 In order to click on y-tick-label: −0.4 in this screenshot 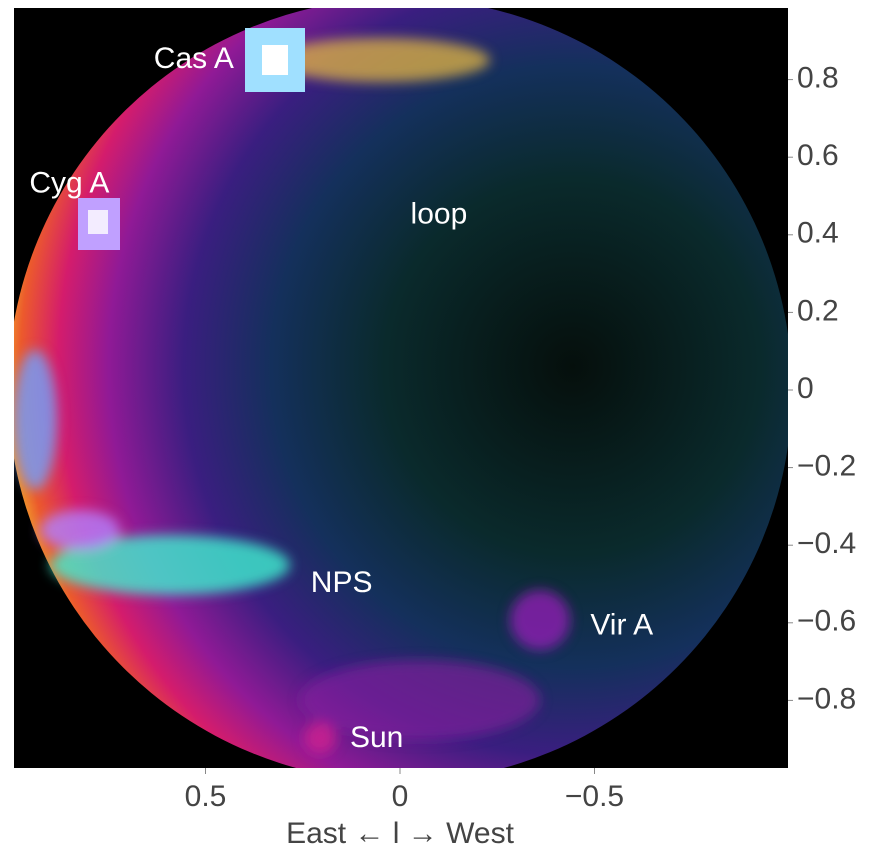, I will do `click(826, 543)`.